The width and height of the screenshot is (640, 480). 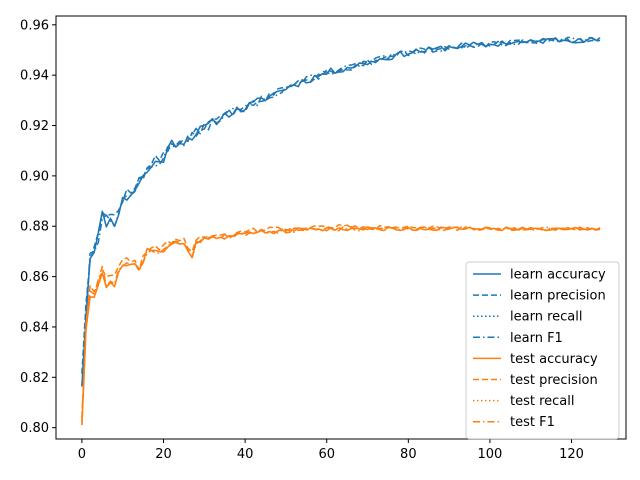 What do you see at coordinates (34, 176) in the screenshot?
I see `y-tick-label: 0.90` at bounding box center [34, 176].